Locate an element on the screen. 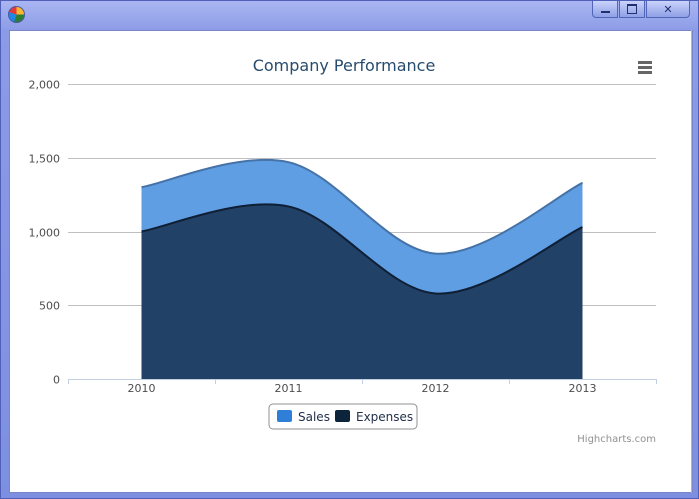 Image resolution: width=699 pixels, height=499 pixels. legend-swatch-expenses is located at coordinates (342, 416).